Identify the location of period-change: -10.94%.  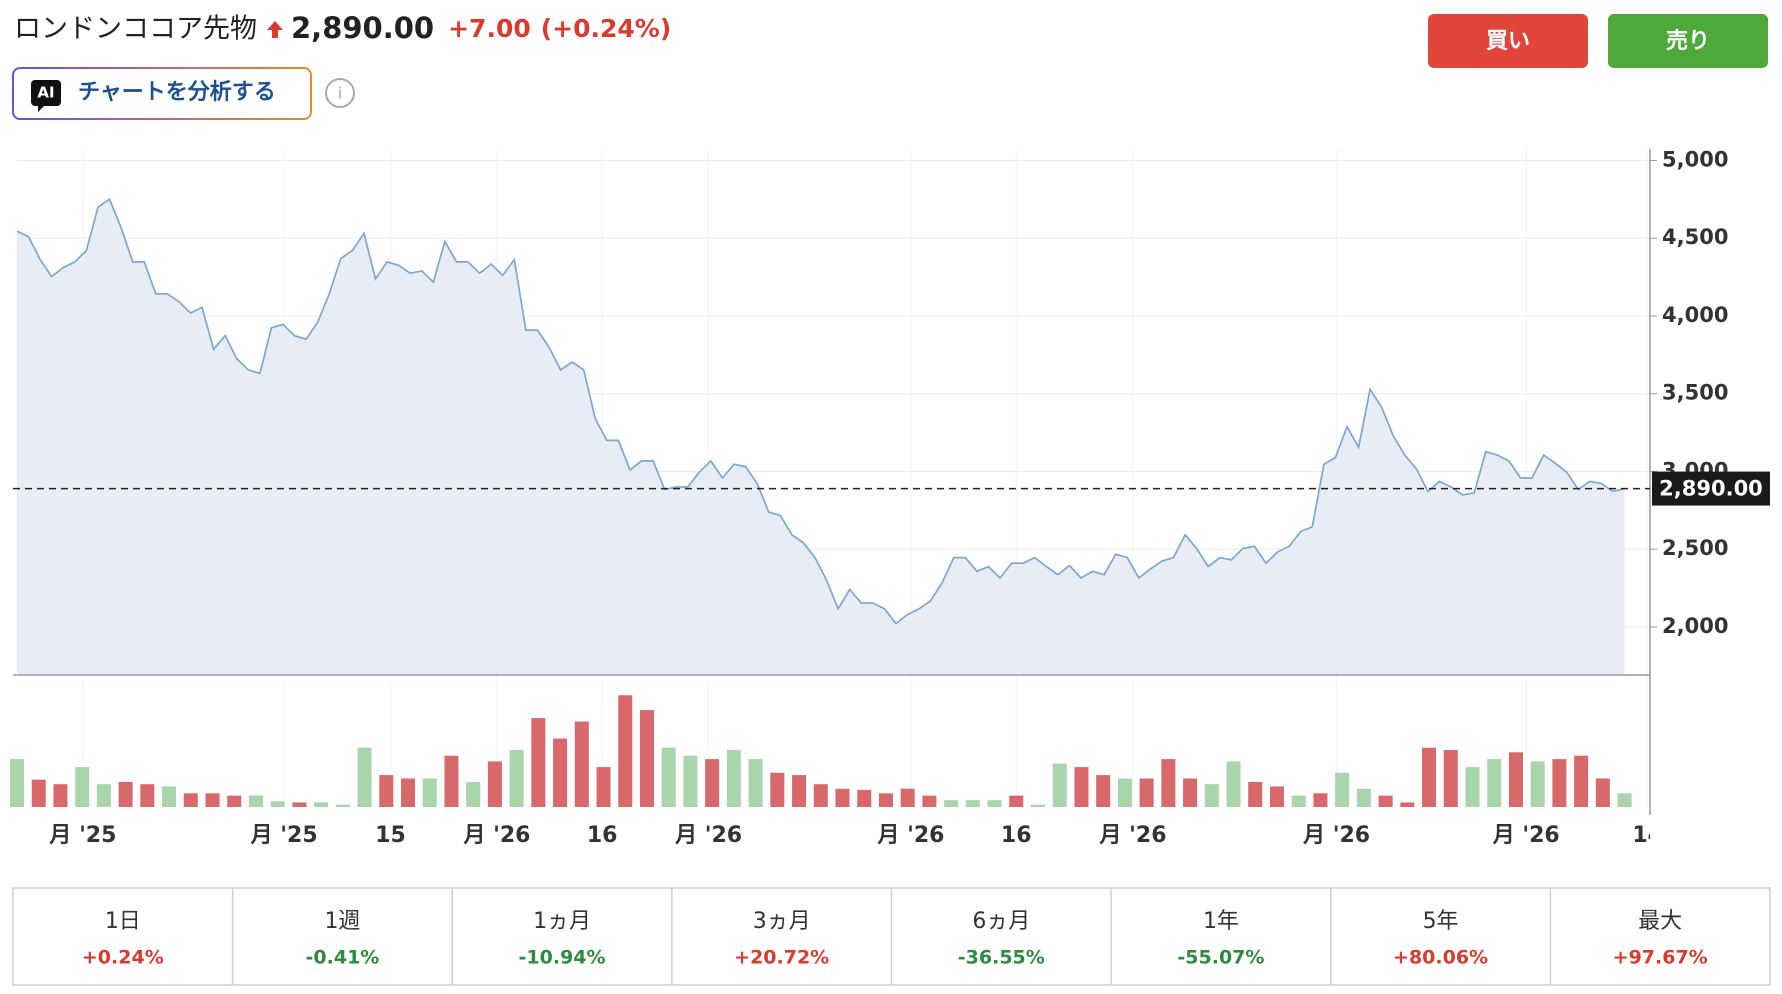
(562, 958).